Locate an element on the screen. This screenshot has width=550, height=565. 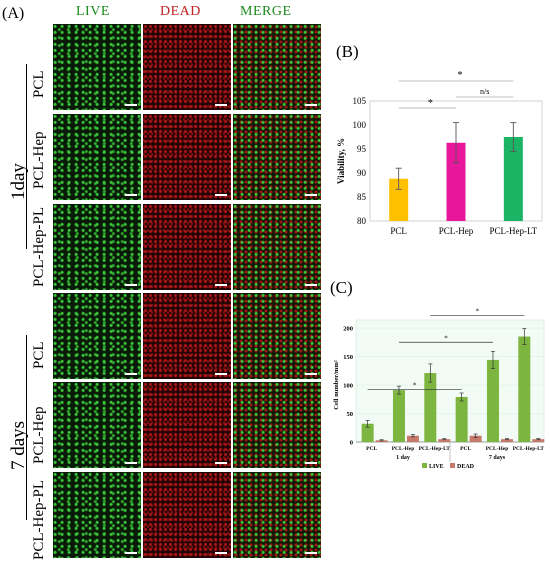
legend-label: DEAD is located at coordinates (466, 467).